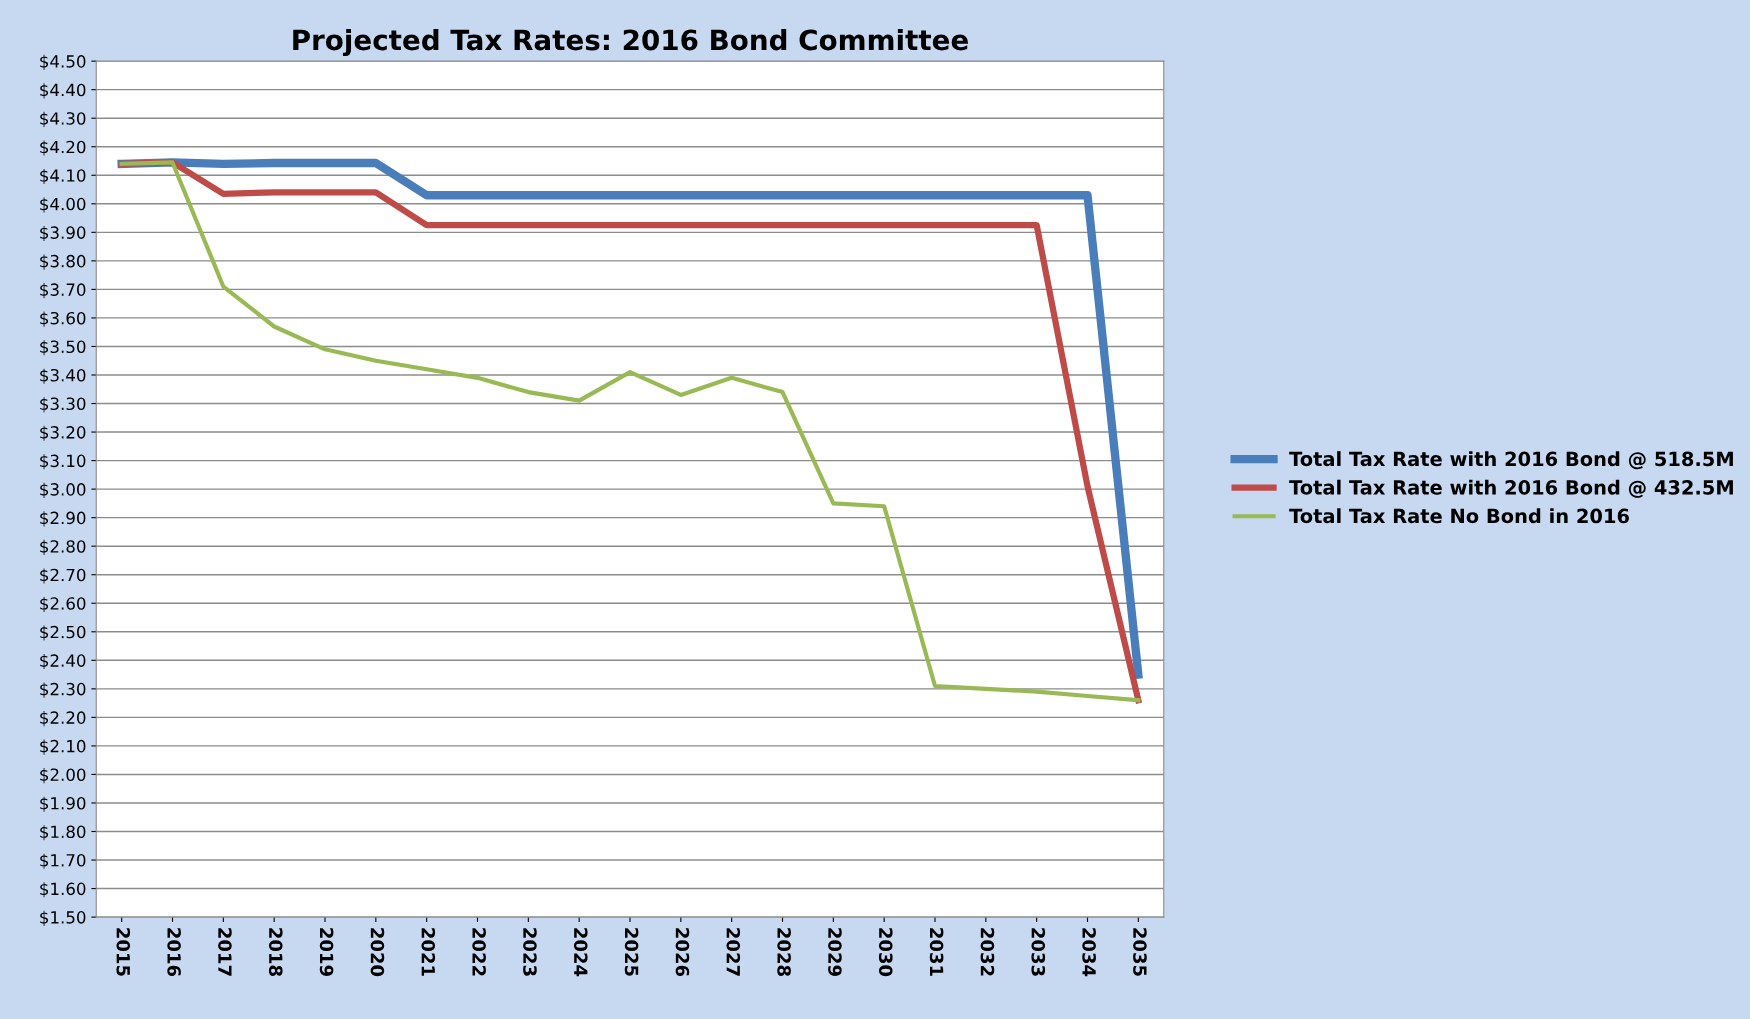  Describe the element at coordinates (1511, 460) in the screenshot. I see `legend-label: Total Tax Rate with 2016 Bond @ 518.5M` at that location.